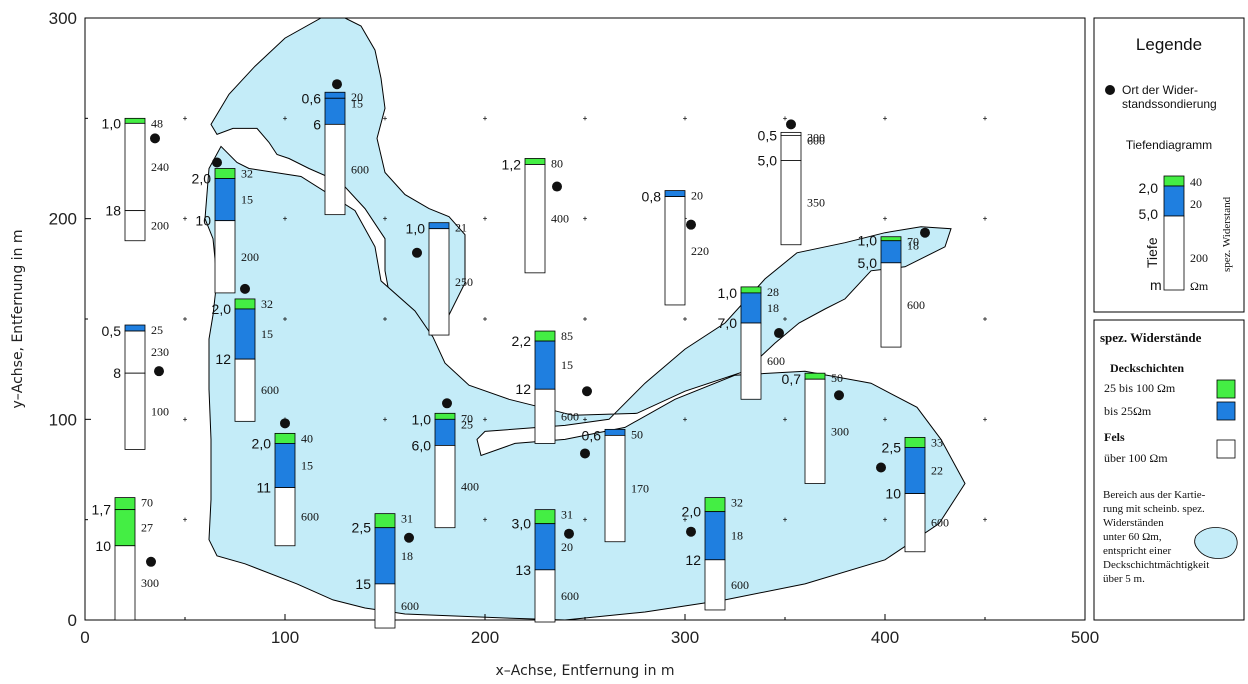 Image resolution: width=1248 pixels, height=684 pixels. Describe the element at coordinates (512, 164) in the screenshot. I see `layer-depth: 1,2` at that location.